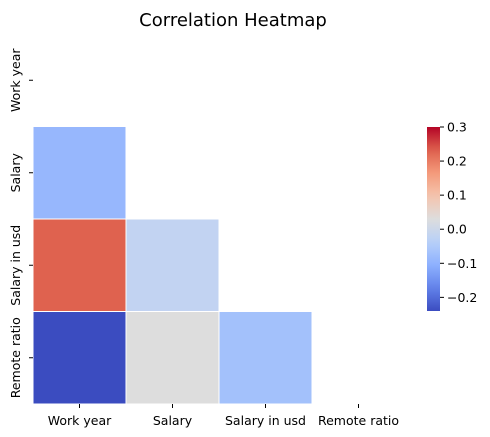 This screenshot has width=490, height=437. I want to click on colorbar-tick-label: 0.1, so click(457, 195).